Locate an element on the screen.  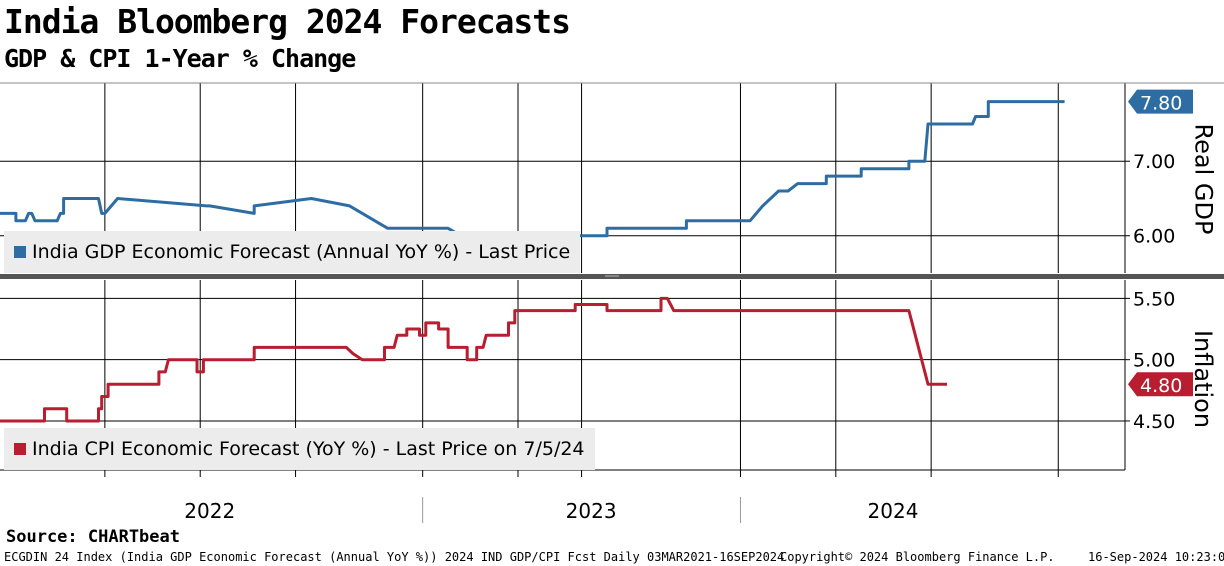
chart-title: India Bloomberg 2024 Forecasts is located at coordinates (287, 21).